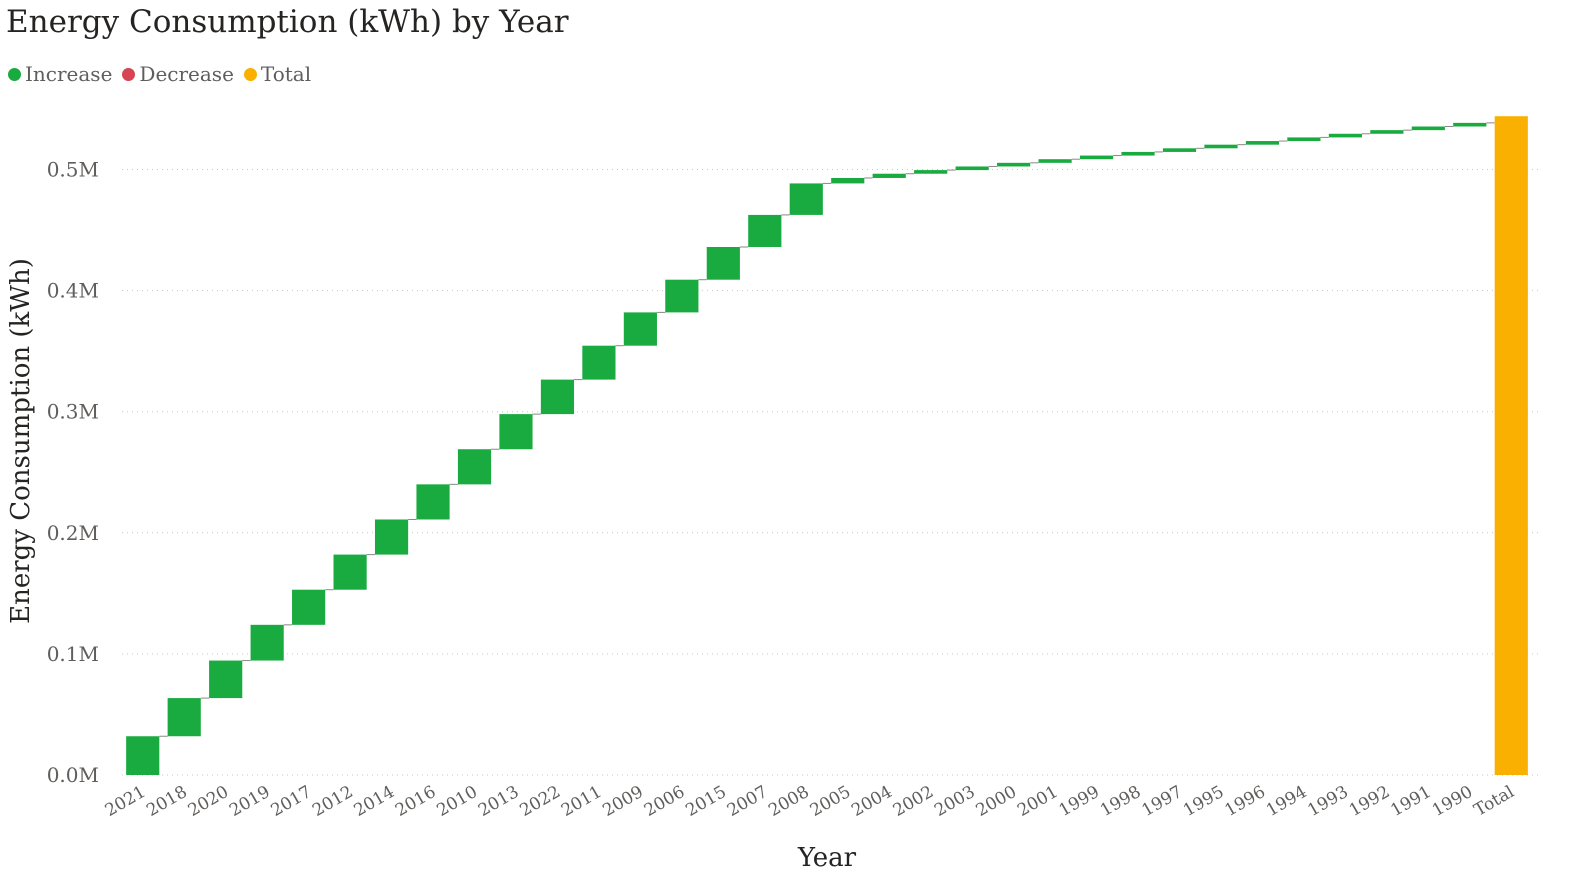 The height and width of the screenshot is (889, 1581). Describe the element at coordinates (1410, 801) in the screenshot. I see `x-tick-label: 1991` at that location.